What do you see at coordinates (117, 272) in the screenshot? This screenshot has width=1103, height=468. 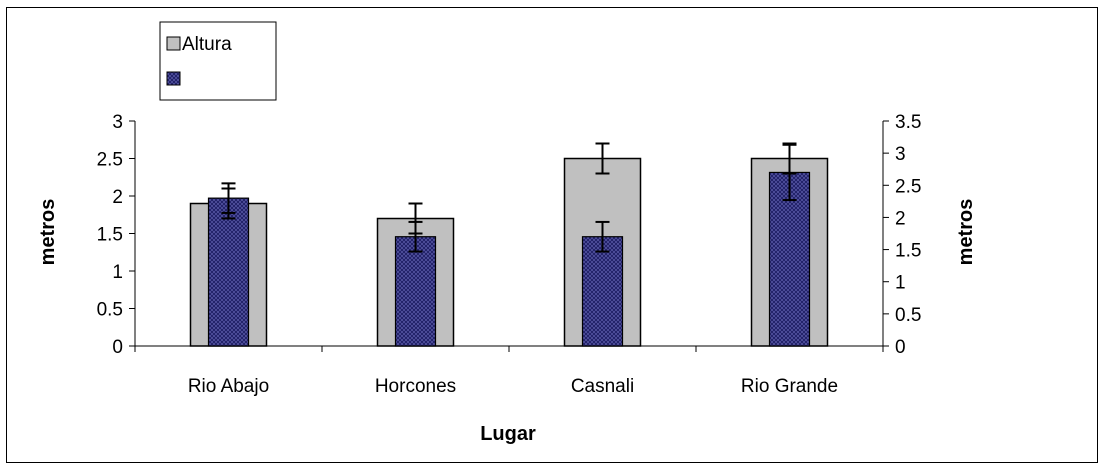 I see `y-left-tick-label-2: 1` at bounding box center [117, 272].